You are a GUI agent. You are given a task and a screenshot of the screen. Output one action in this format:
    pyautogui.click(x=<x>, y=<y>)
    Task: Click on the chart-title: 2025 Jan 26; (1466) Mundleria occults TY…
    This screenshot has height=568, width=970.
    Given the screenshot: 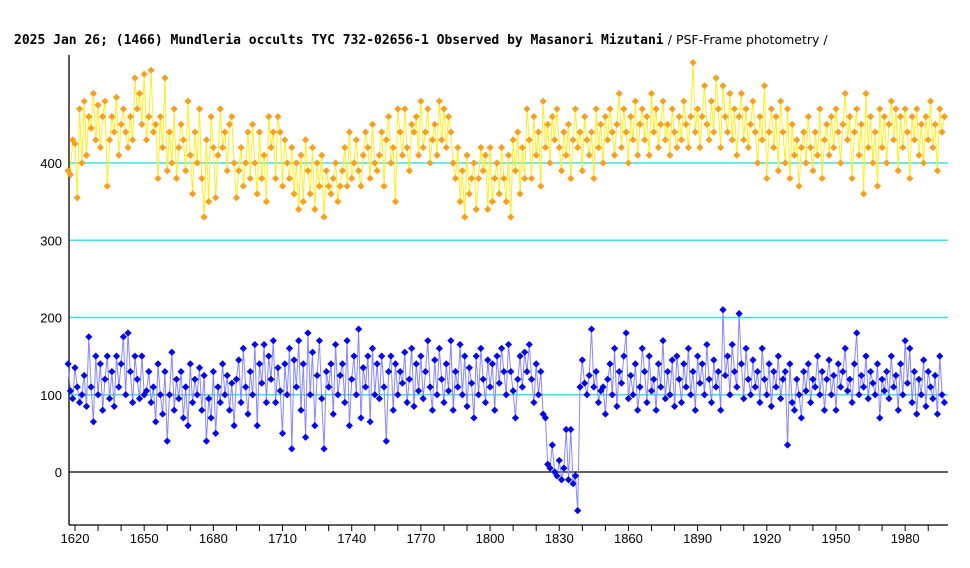 What is the action you would take?
    pyautogui.click(x=421, y=40)
    